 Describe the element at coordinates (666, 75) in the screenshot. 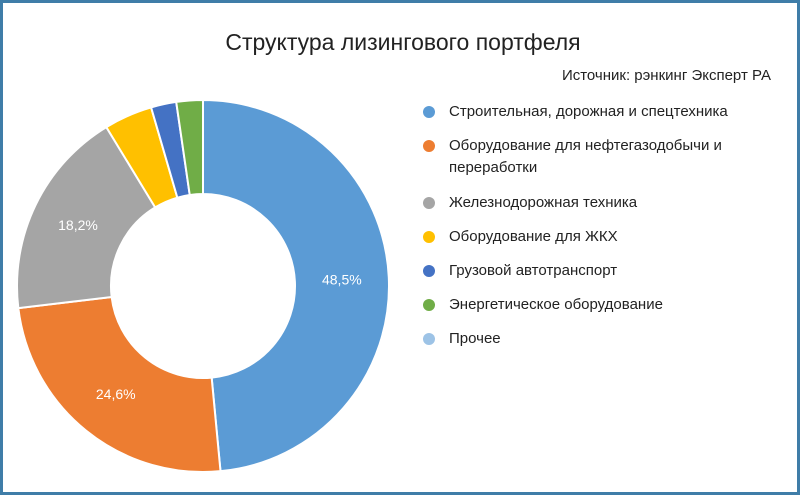

I see `chart-source: Источник: рэнкинг Эксперт РА` at that location.